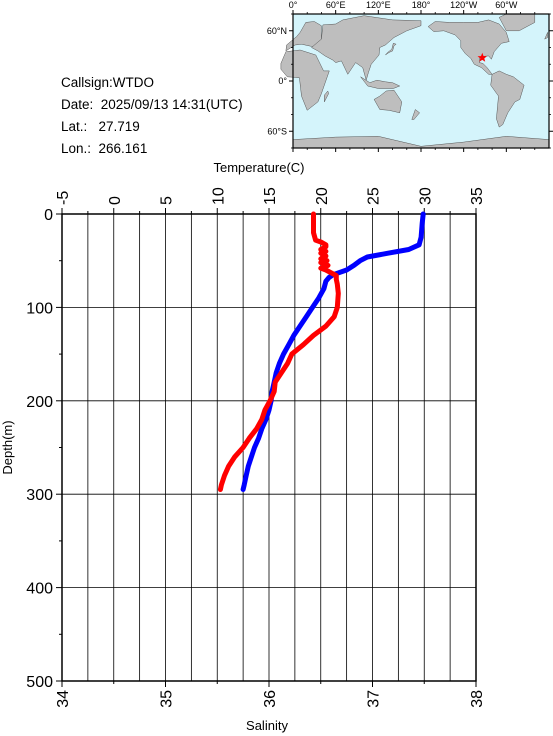  I want to click on depth-axis-label: Depth(m), so click(7, 447).